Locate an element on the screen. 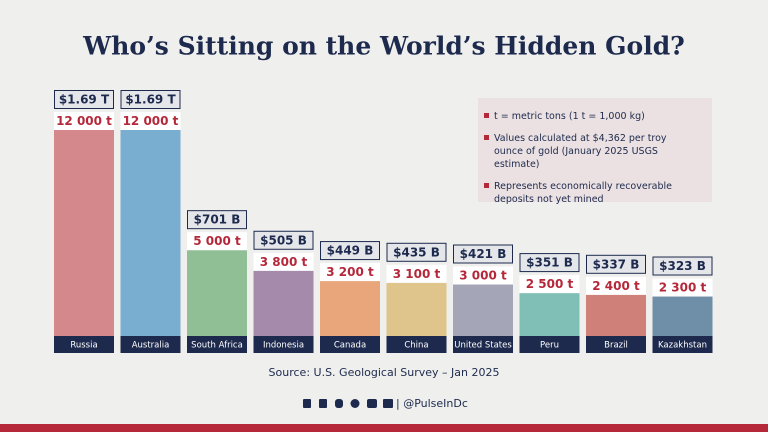 The image size is (768, 432). dollar-label: $421 B is located at coordinates (483, 254).